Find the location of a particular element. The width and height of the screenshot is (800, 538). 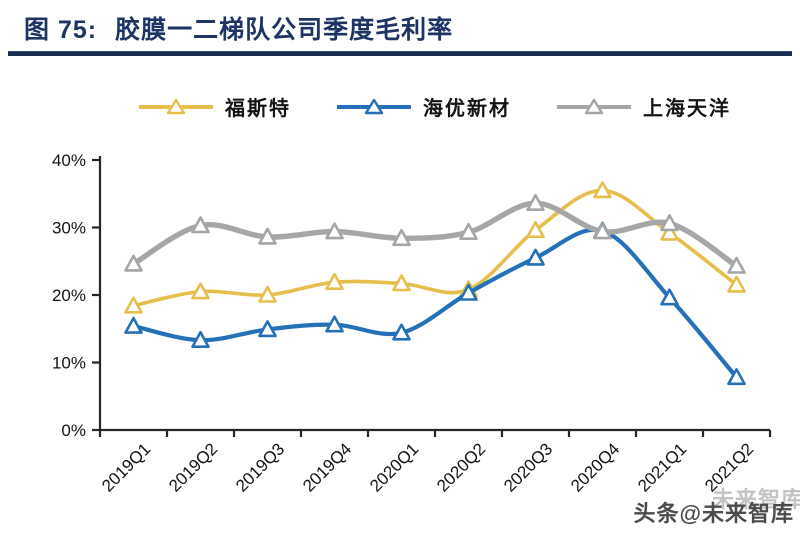

figure-title: 图 75: 胶膜一二梯队公司季度毛利率 is located at coordinates (238, 28).